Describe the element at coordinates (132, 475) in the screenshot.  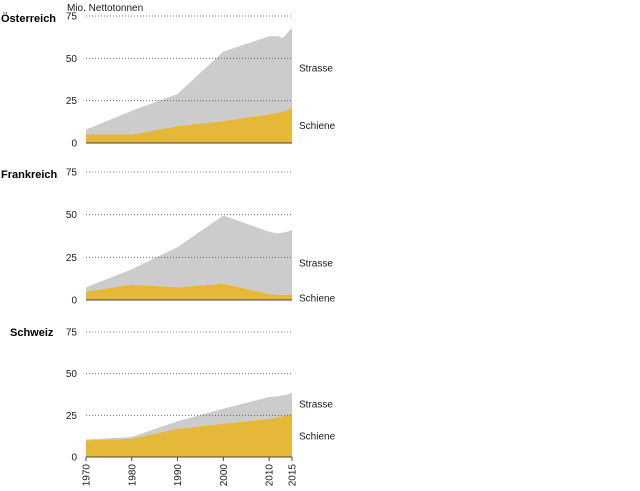
I see `x-tick-label: 1980` at that location.